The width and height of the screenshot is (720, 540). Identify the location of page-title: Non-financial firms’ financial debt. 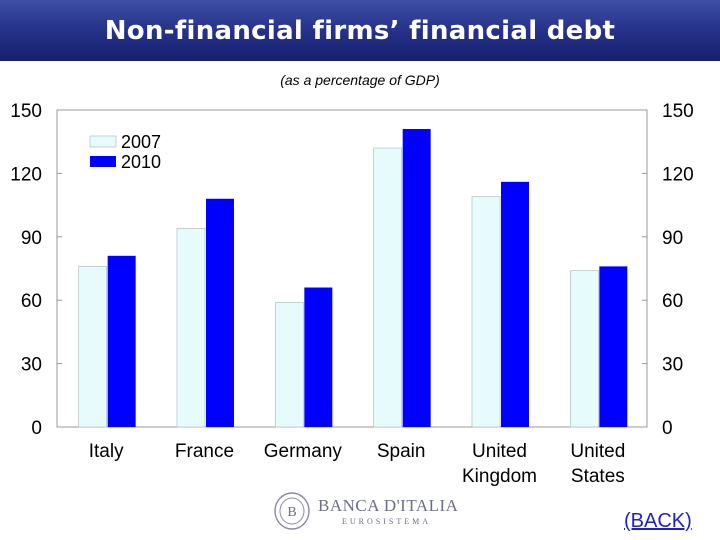
(360, 30).